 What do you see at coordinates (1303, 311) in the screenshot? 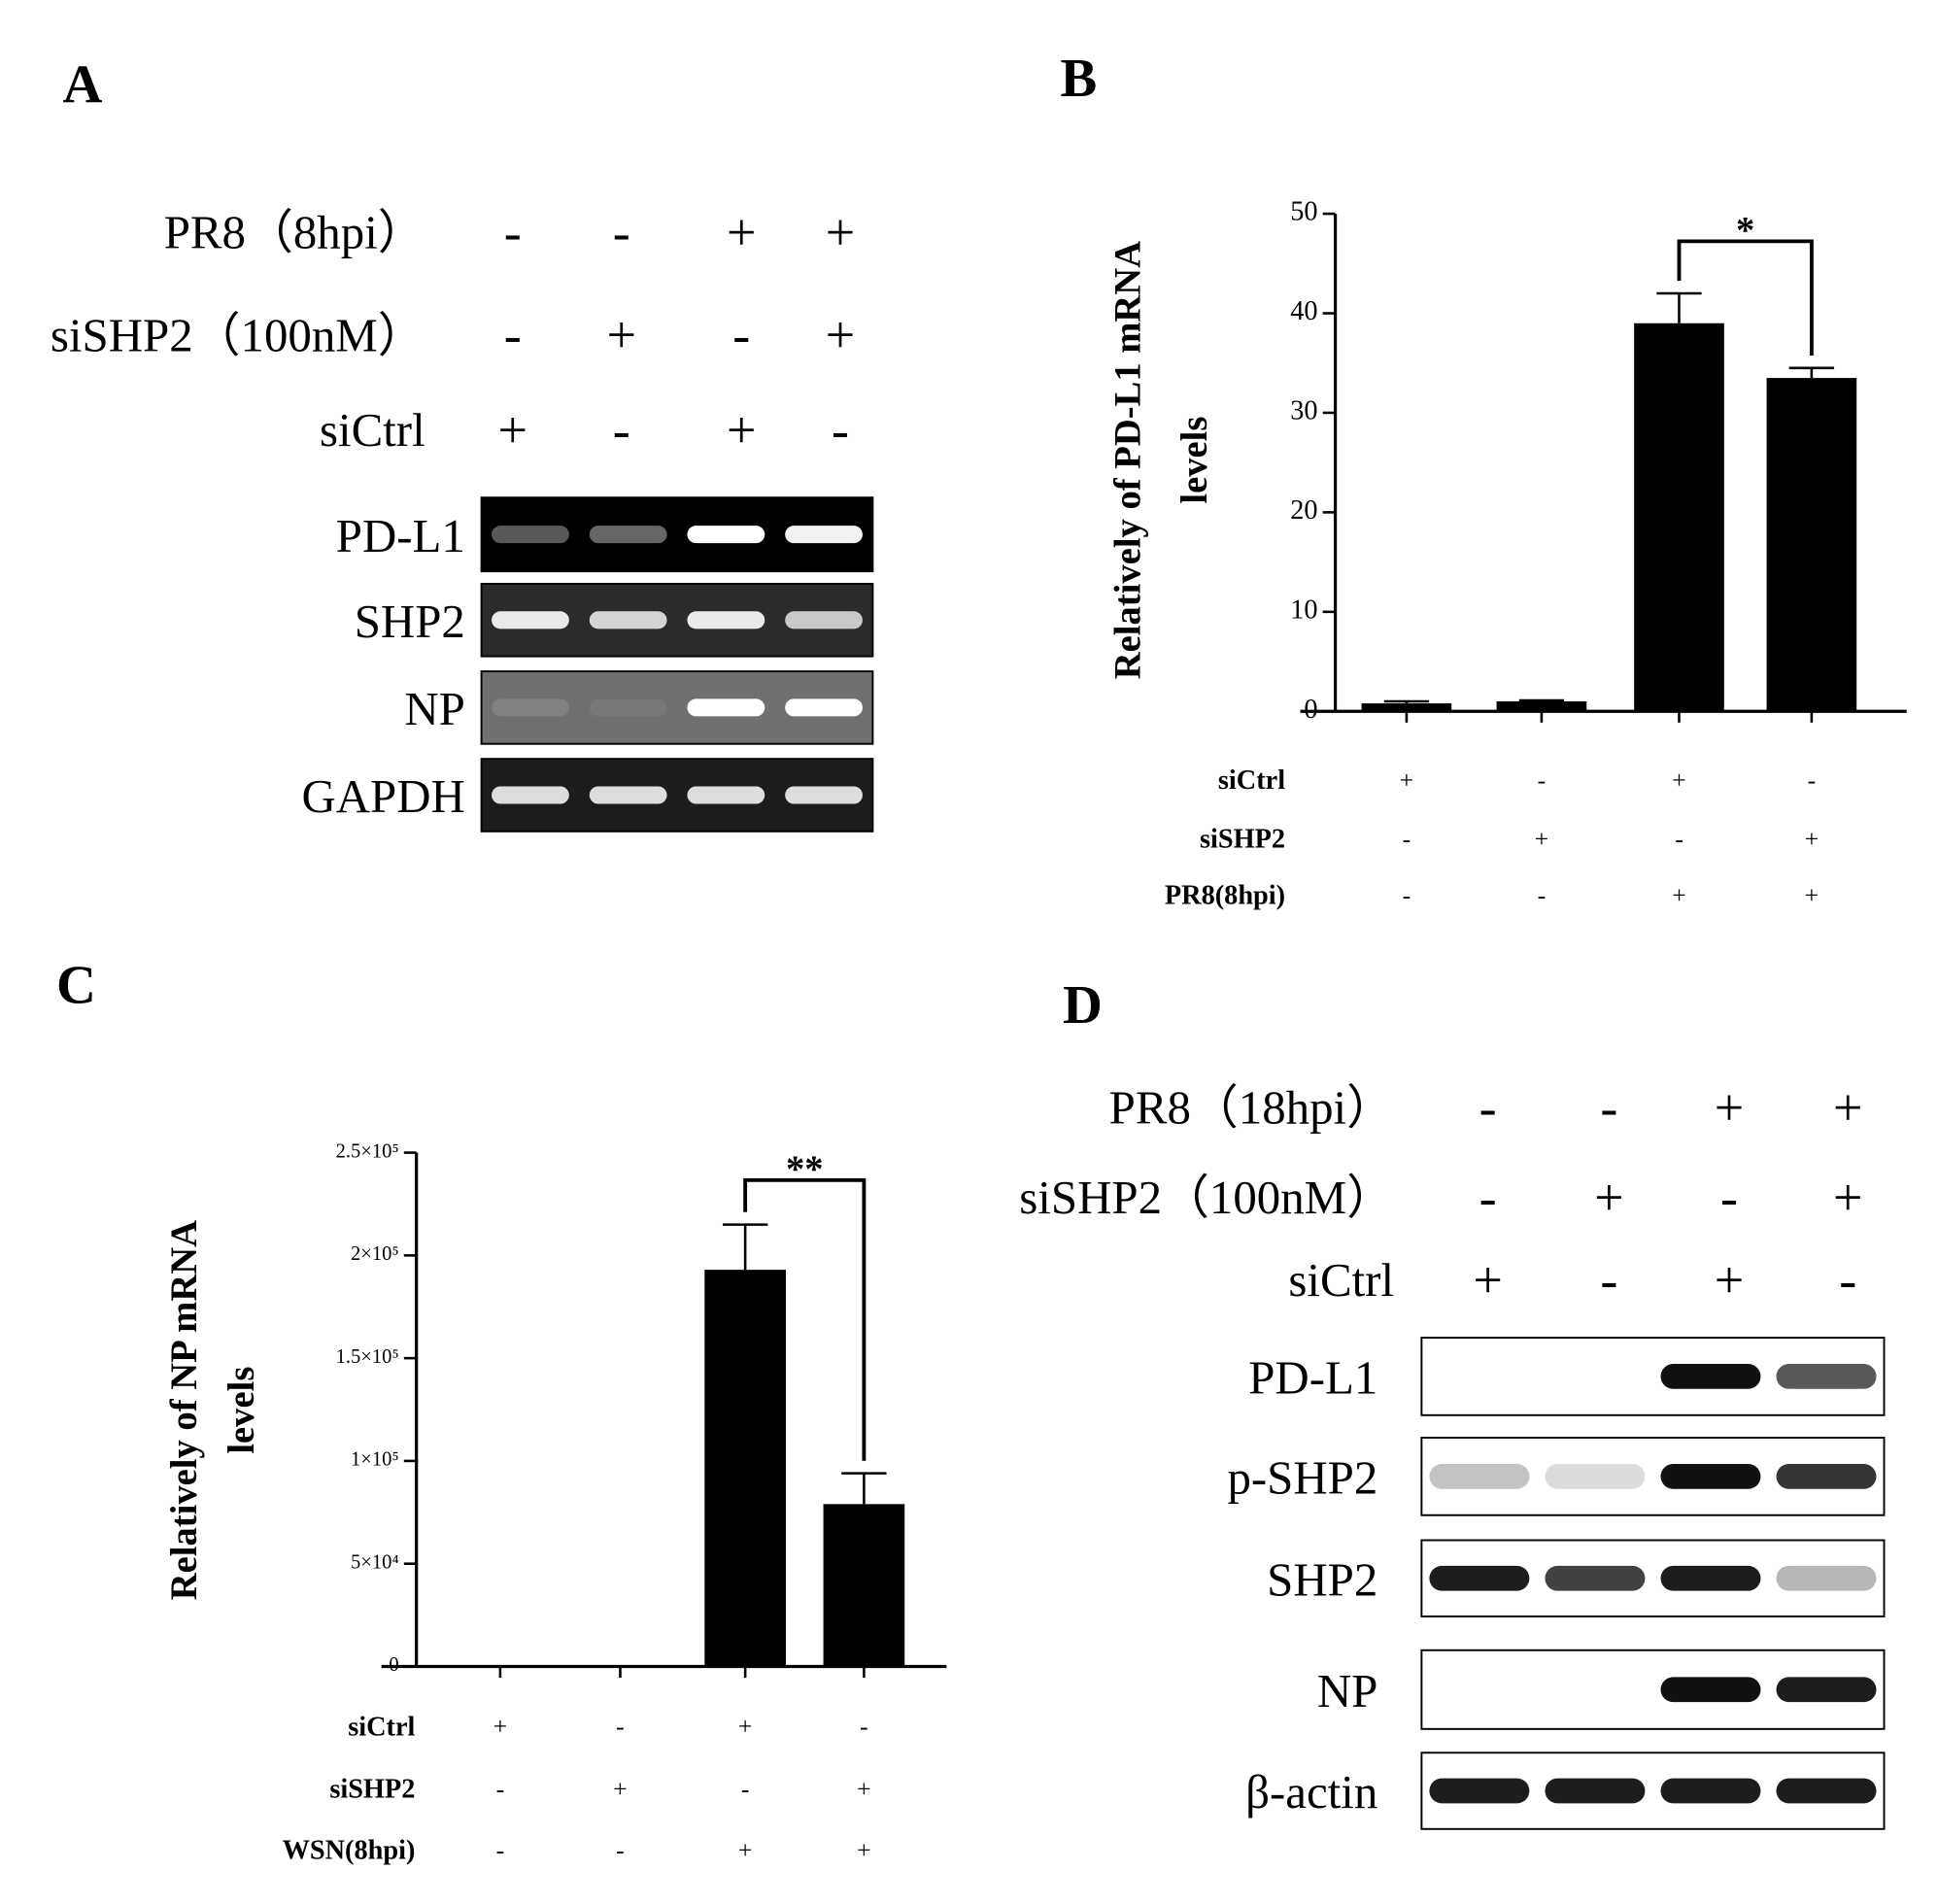
I see `y-tick-label: 40` at bounding box center [1303, 311].